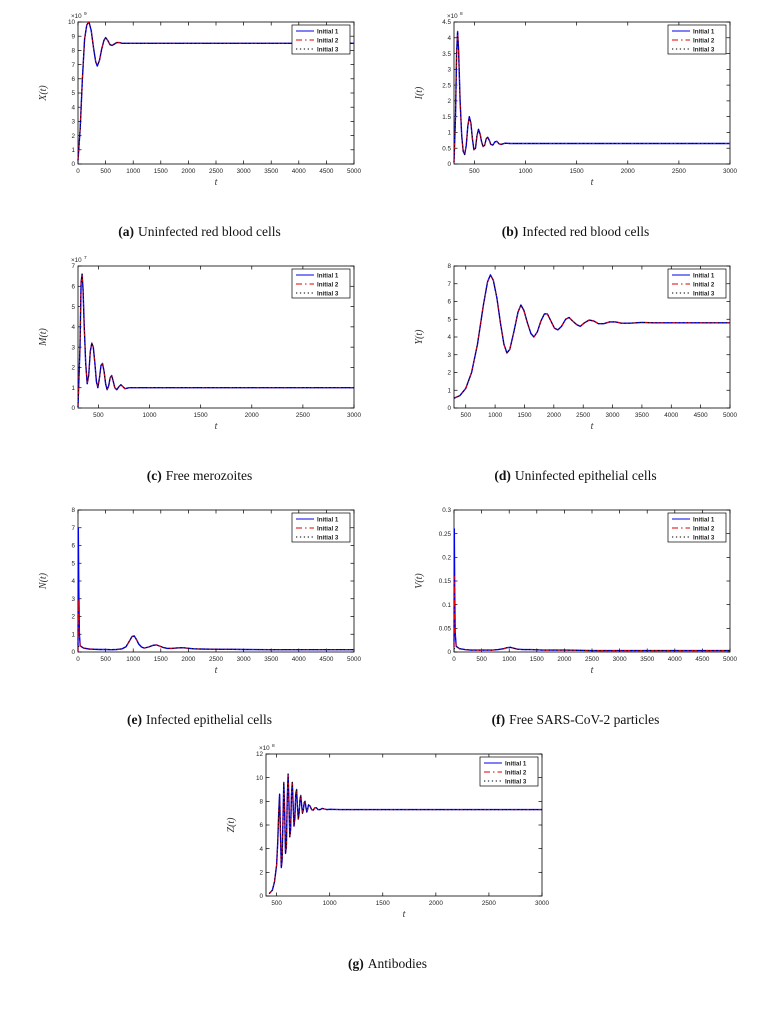 Image resolution: width=775 pixels, height=1018 pixels. Describe the element at coordinates (387, 964) in the screenshot. I see `caption-g: (g) Antibodies` at that location.